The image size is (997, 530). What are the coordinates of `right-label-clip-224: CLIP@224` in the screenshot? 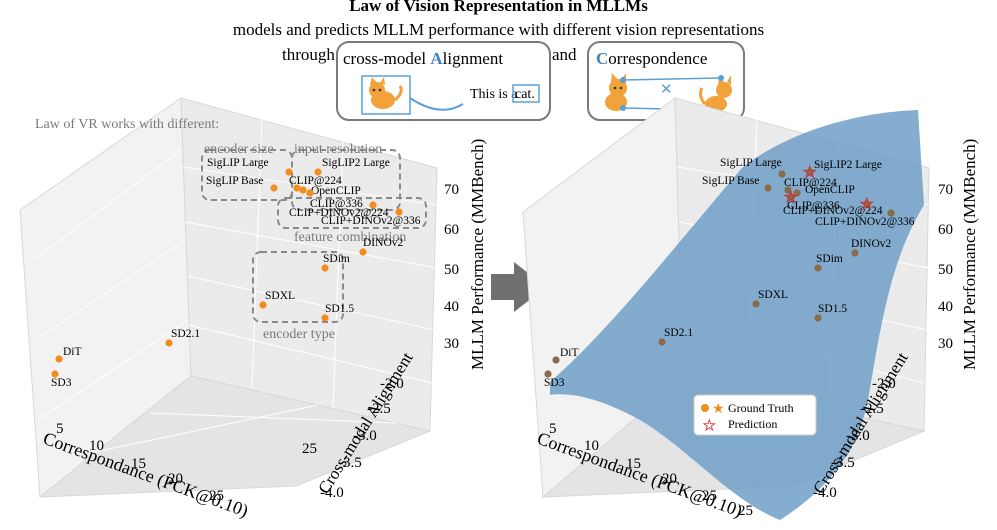 It's located at (810, 183).